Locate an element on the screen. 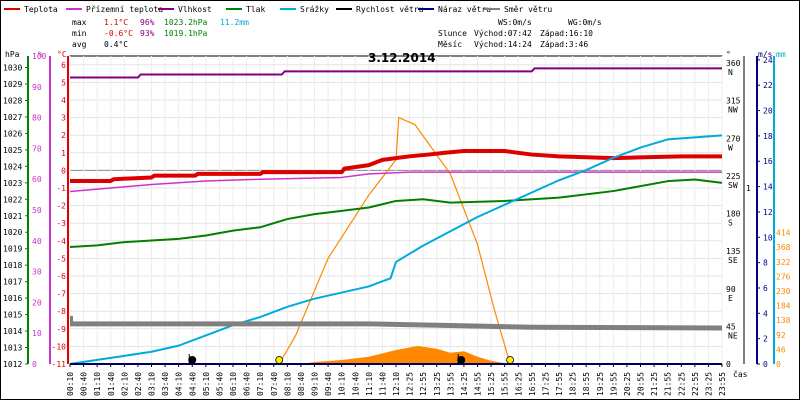  stat-avg-label: avg is located at coordinates (79, 44).